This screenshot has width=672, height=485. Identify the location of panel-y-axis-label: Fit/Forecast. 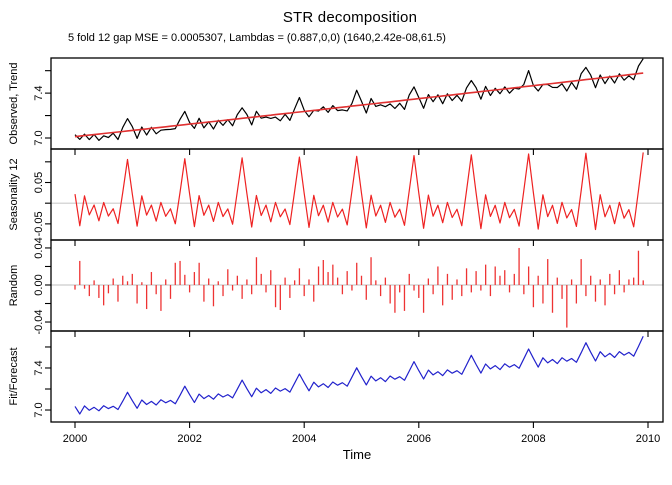
(14, 376).